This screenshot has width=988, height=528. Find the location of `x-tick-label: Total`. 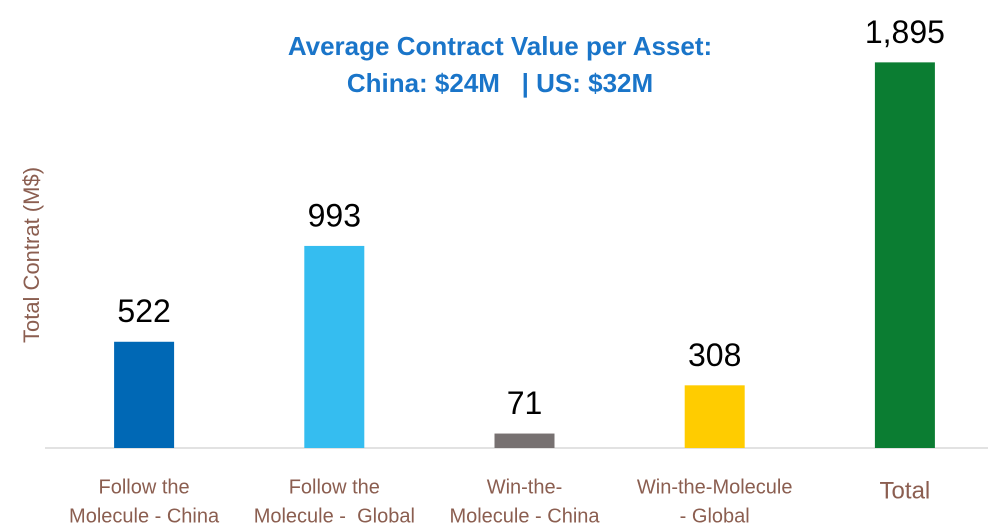

x-tick-label: Total is located at coordinates (905, 490).